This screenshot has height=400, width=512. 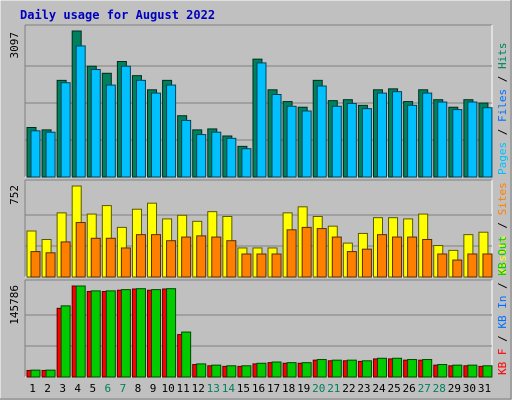 What do you see at coordinates (502, 198) in the screenshot?
I see `legend-entry: Sites` at bounding box center [502, 198].